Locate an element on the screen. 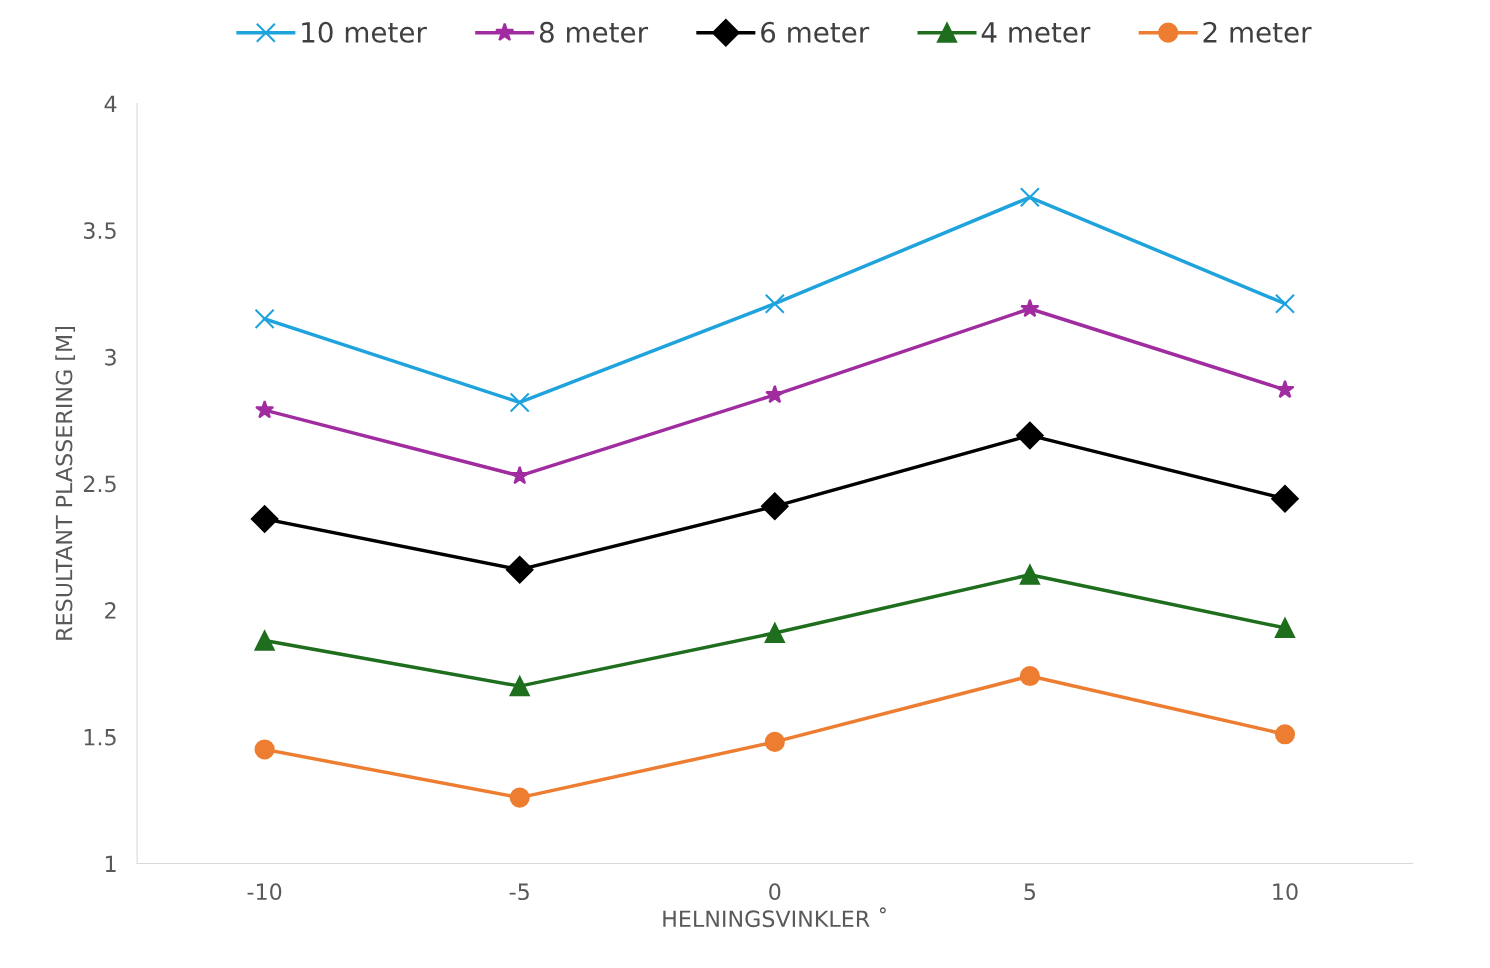 This screenshot has width=1490, height=968. legend-label: 8 meter is located at coordinates (594, 32).